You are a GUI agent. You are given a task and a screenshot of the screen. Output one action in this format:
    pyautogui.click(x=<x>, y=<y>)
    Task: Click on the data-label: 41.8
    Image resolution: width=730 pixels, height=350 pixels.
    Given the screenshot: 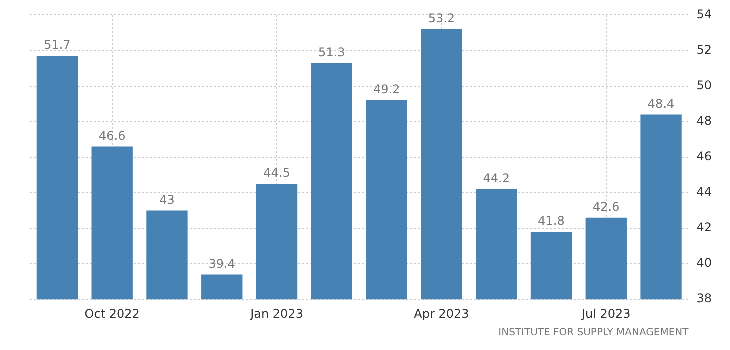 What is the action you would take?
    pyautogui.click(x=551, y=221)
    